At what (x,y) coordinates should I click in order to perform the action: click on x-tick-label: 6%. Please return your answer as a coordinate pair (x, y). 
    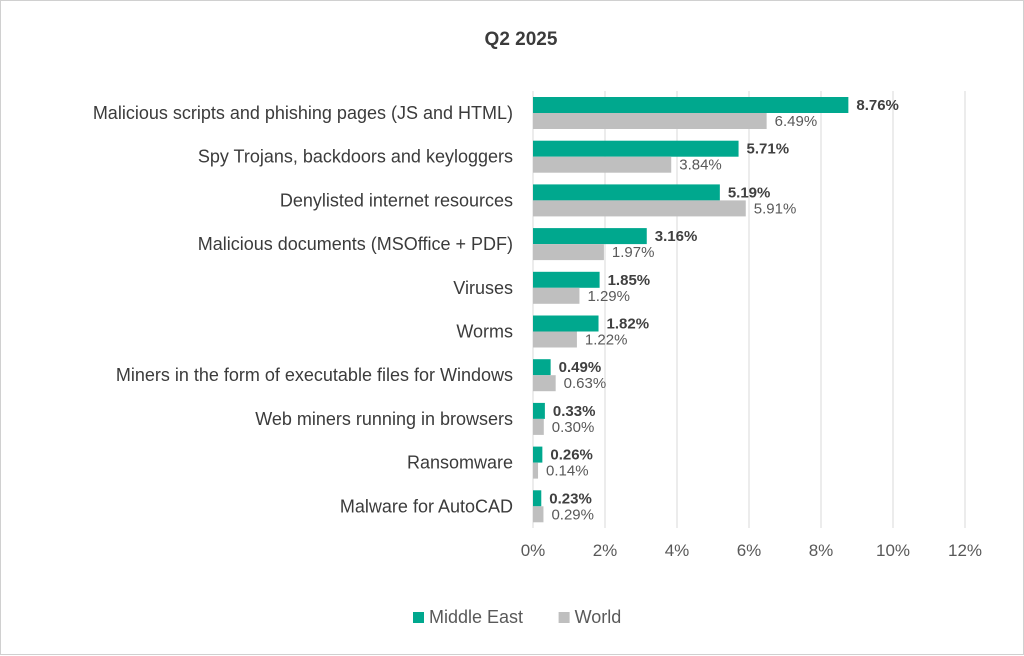
    Looking at the image, I should click on (749, 550).